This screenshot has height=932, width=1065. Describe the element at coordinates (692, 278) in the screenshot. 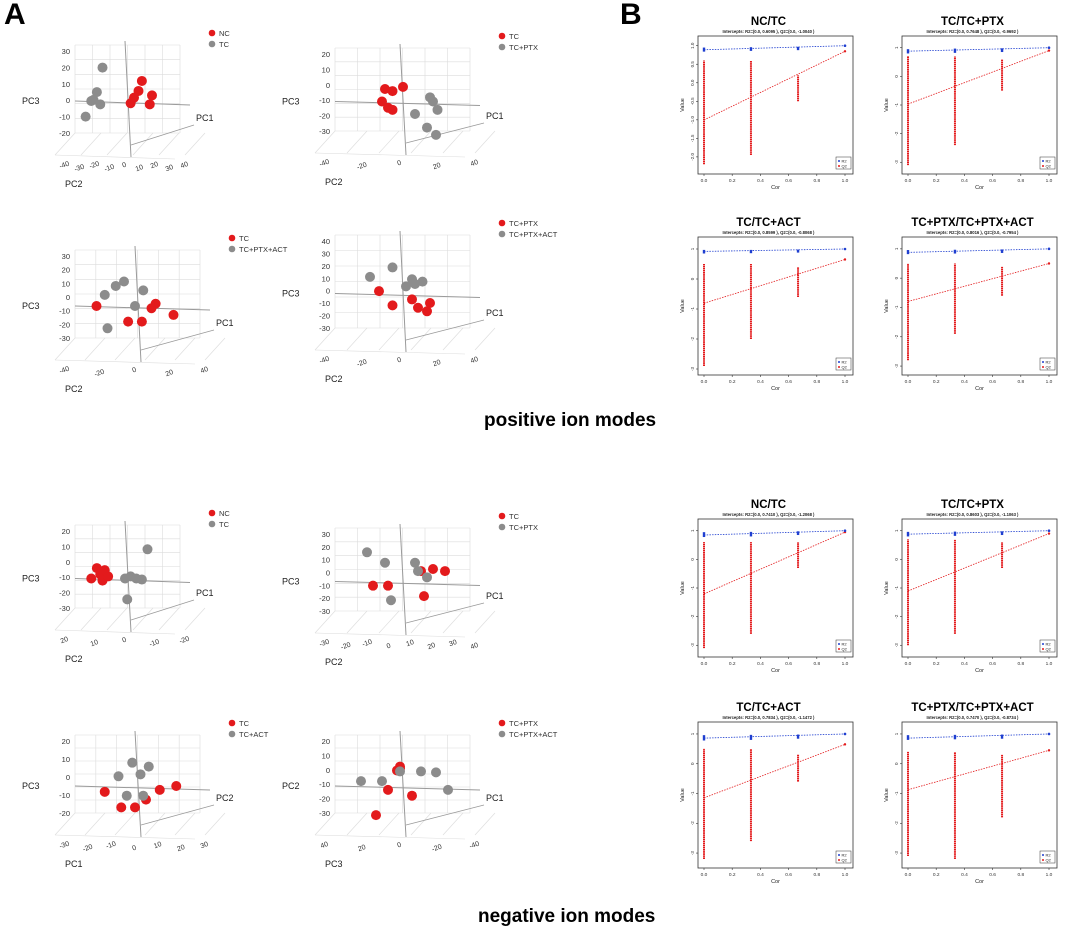

I see `y-tick-label: 0` at that location.